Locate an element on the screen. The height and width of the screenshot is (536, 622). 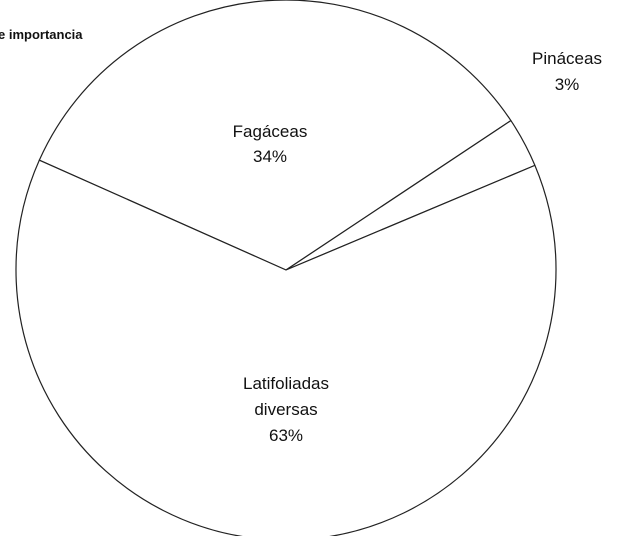
slice-label-latifoliadas-line2: diversas is located at coordinates (285, 409).